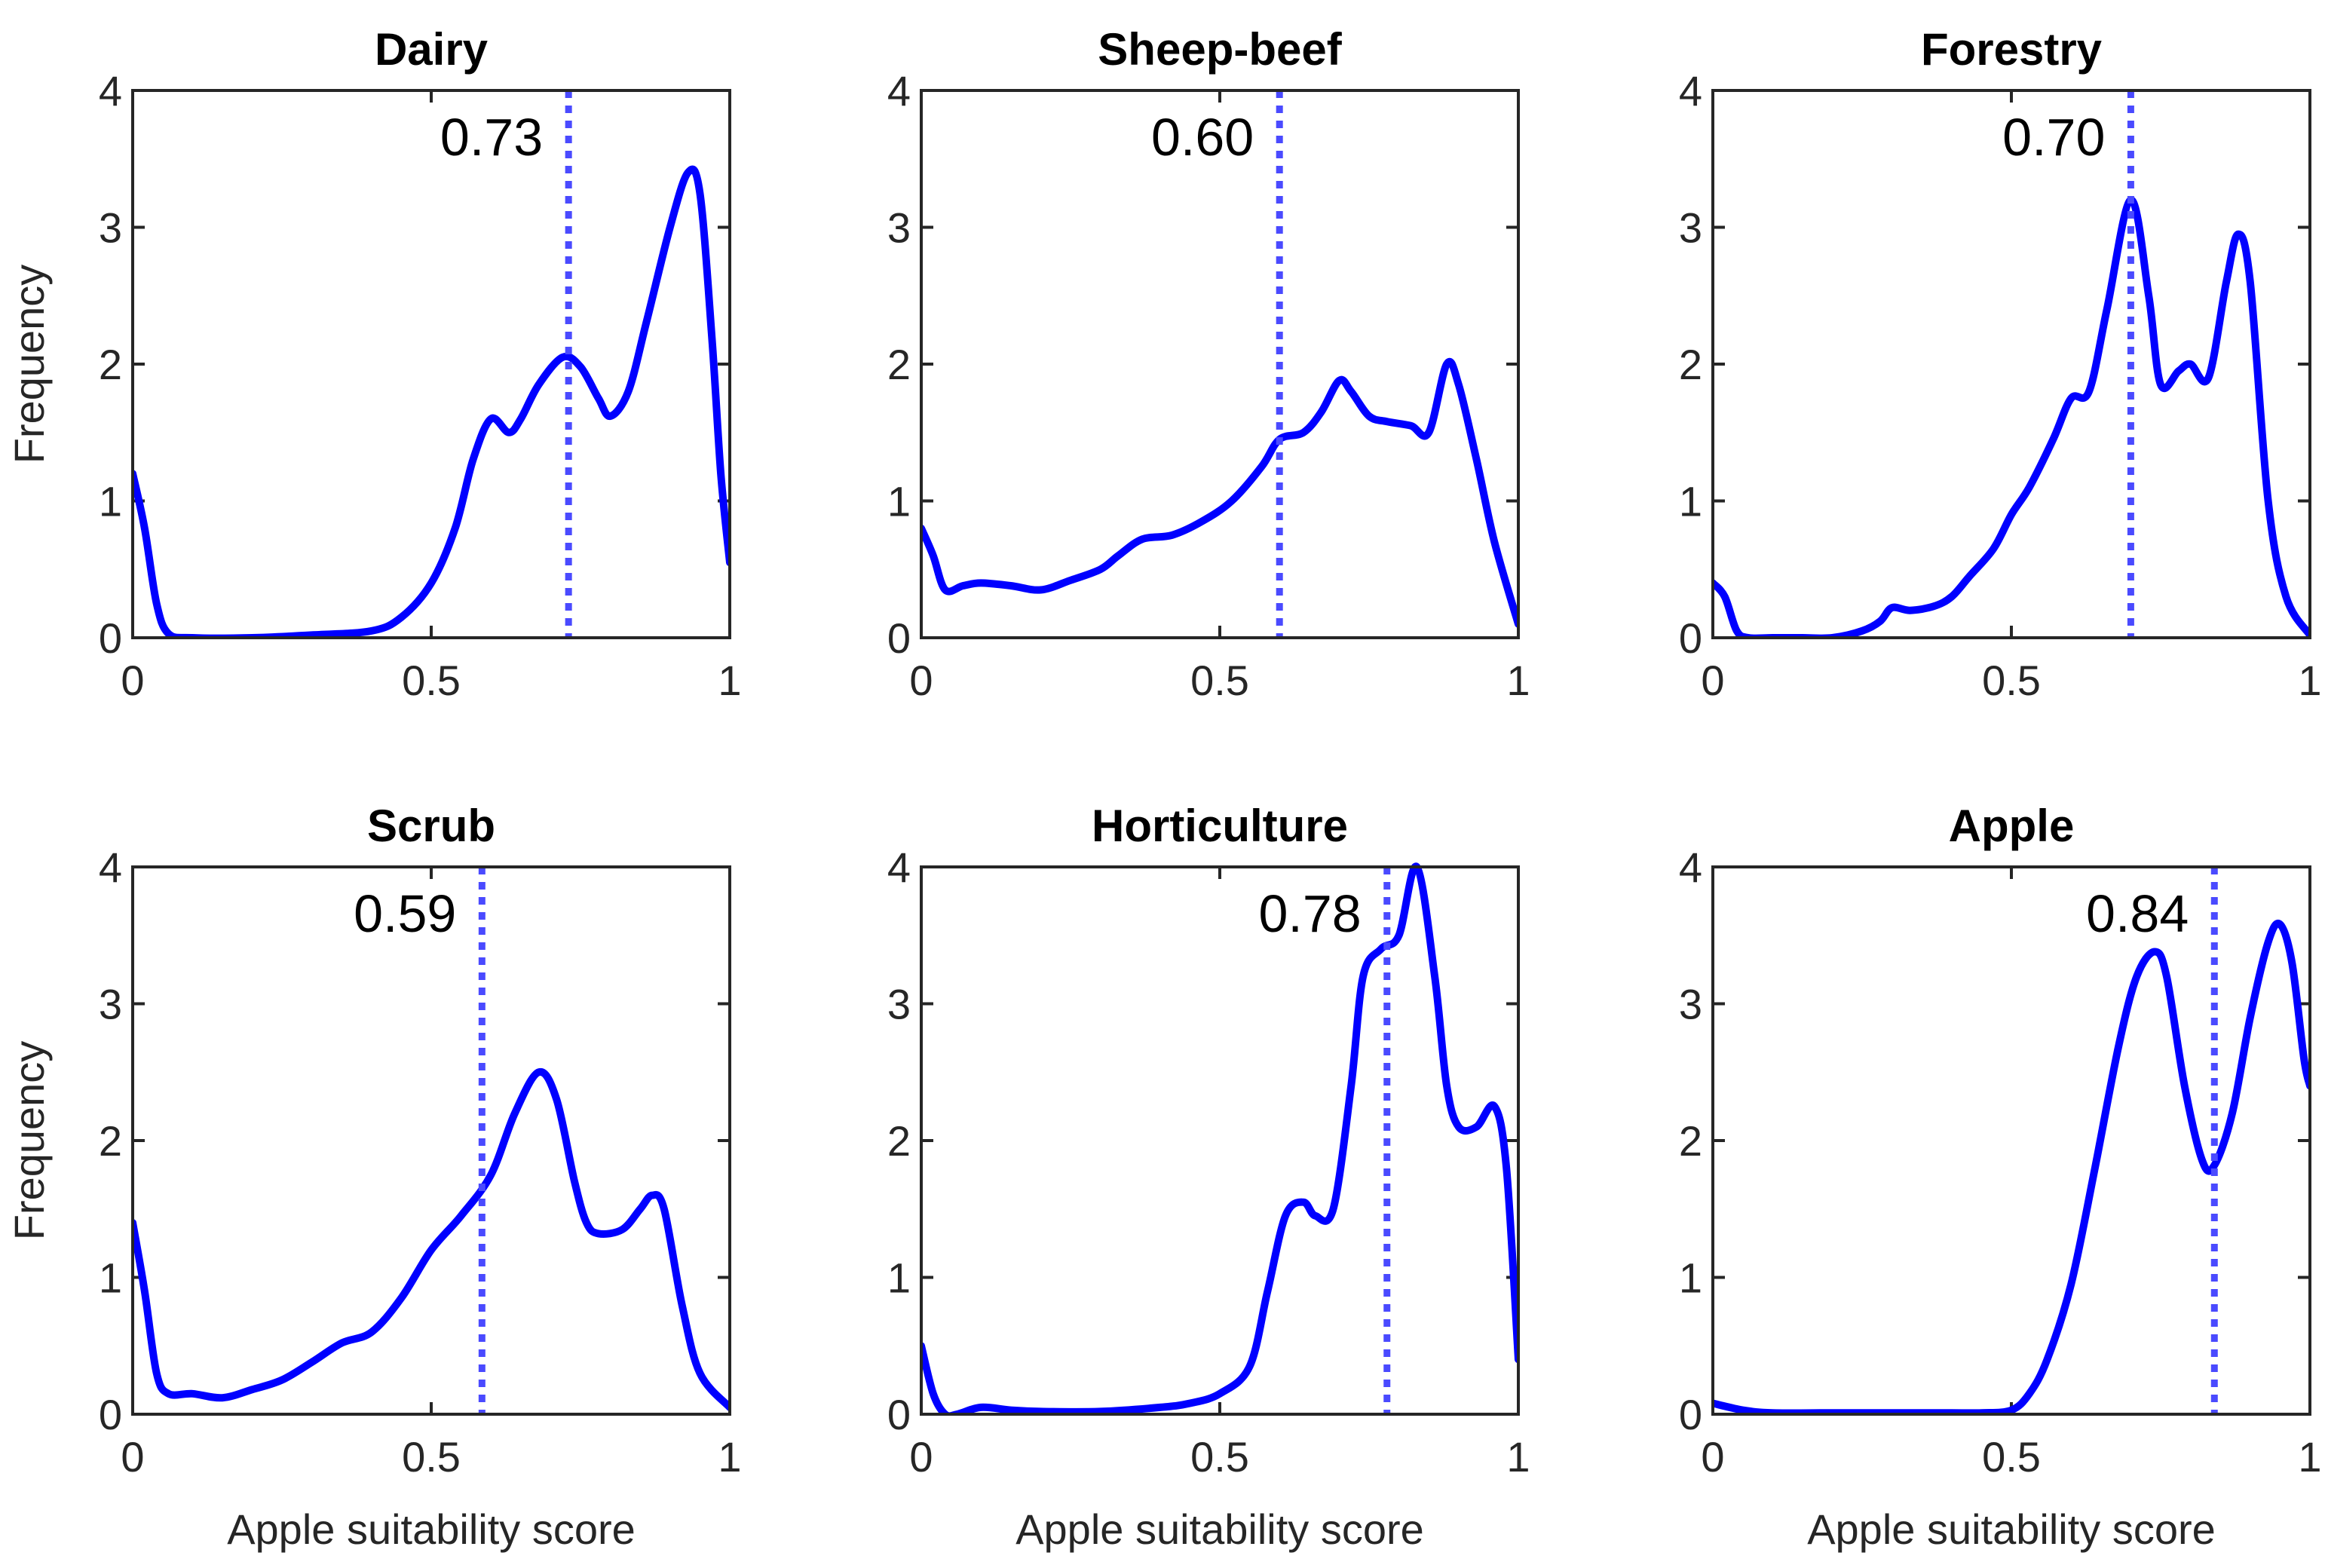  Describe the element at coordinates (1712, 680) in the screenshot. I see `panel-forestry-xtick-label: 0` at that location.